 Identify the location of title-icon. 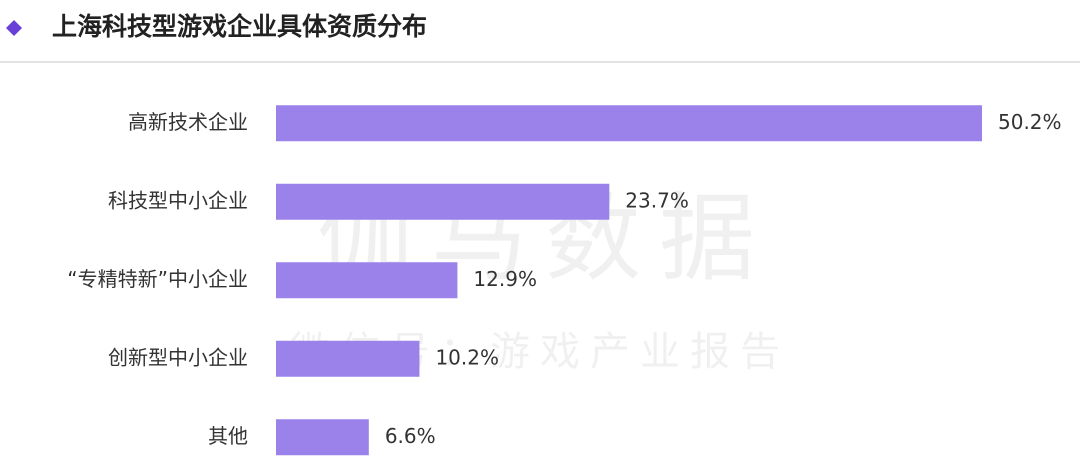
(14, 28).